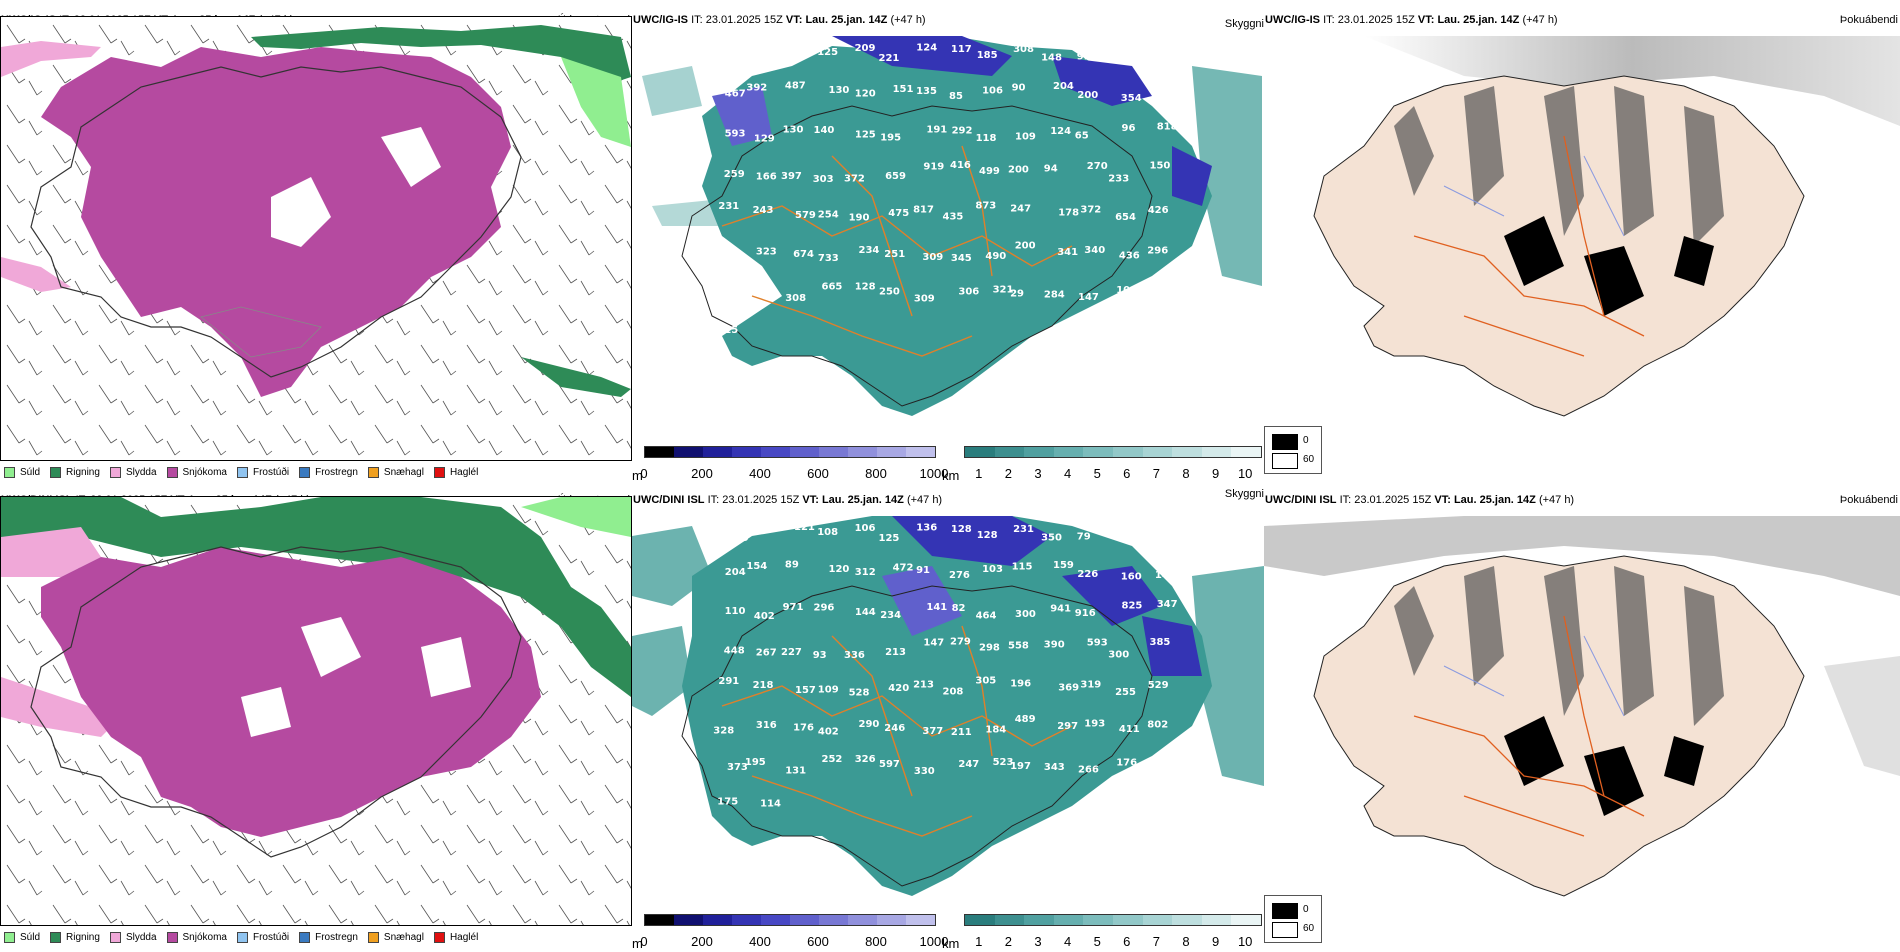 The height and width of the screenshot is (952, 1900). What do you see at coordinates (1158, 685) in the screenshot?
I see `visibility-value: 529` at bounding box center [1158, 685].